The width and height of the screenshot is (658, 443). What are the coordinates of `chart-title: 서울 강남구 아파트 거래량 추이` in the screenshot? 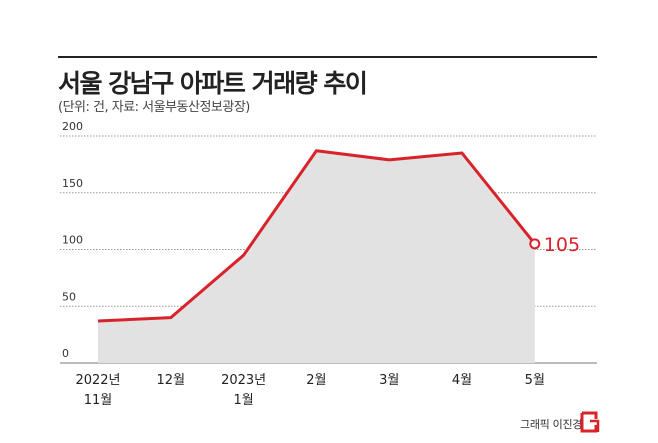 It's located at (213, 83).